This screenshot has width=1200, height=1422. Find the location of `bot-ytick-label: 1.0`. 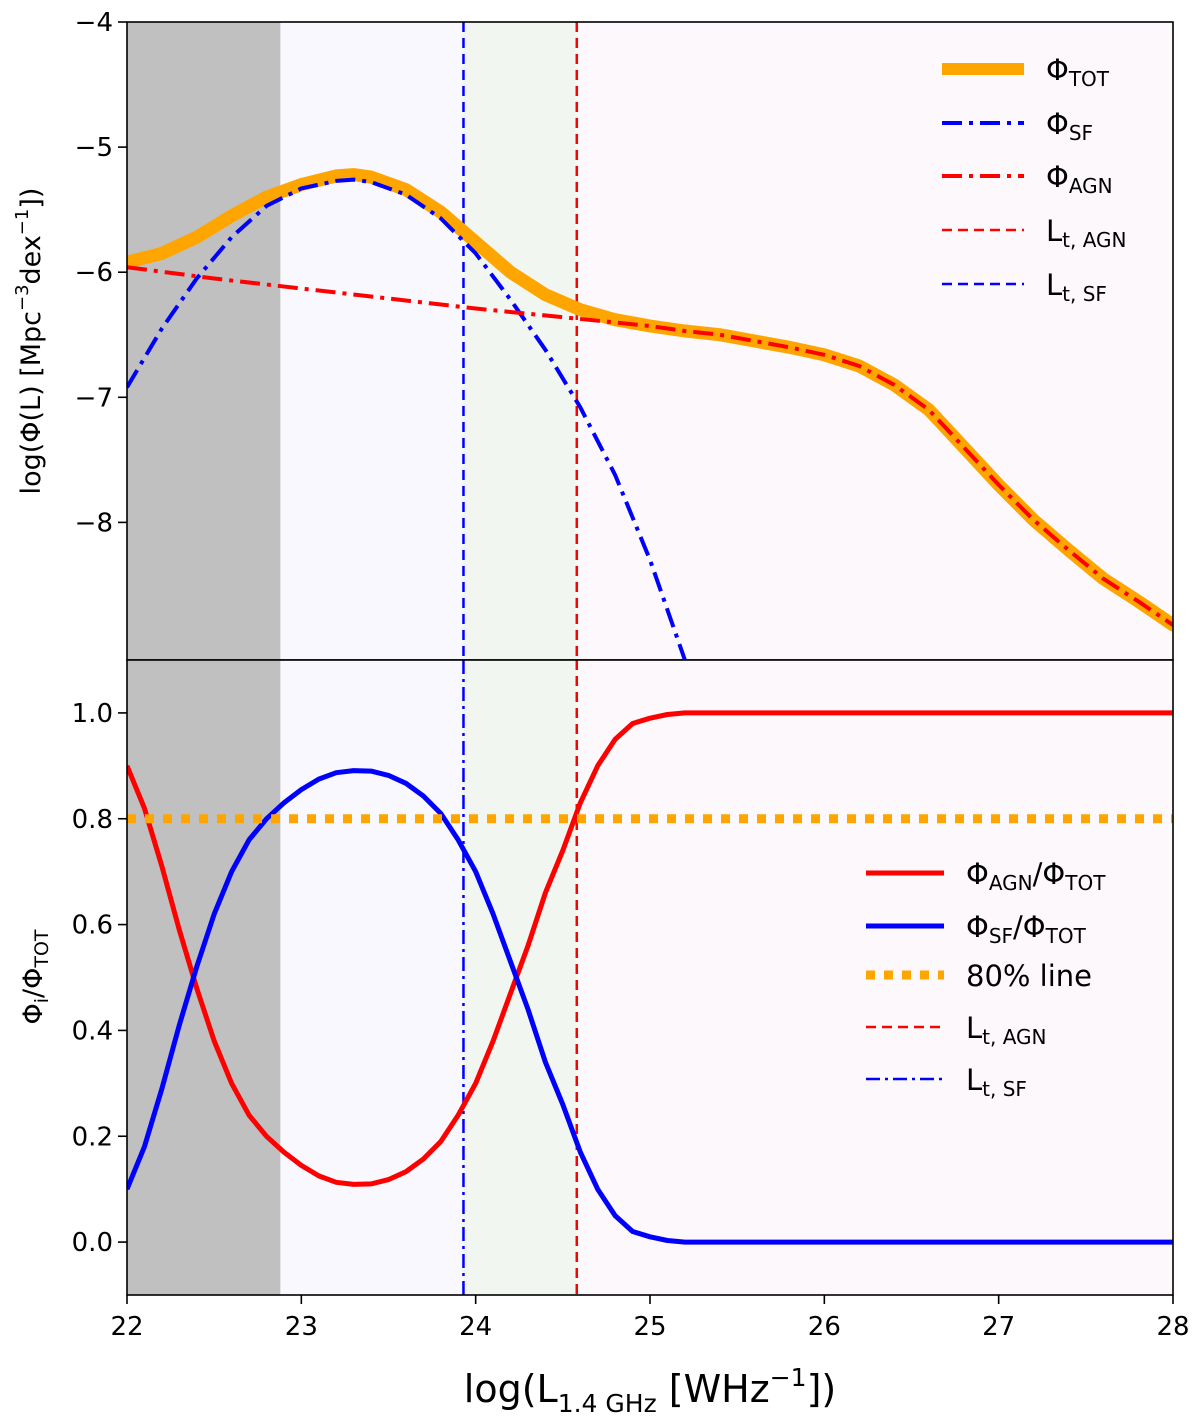

bot-ytick-label: 1.0 is located at coordinates (92, 714).